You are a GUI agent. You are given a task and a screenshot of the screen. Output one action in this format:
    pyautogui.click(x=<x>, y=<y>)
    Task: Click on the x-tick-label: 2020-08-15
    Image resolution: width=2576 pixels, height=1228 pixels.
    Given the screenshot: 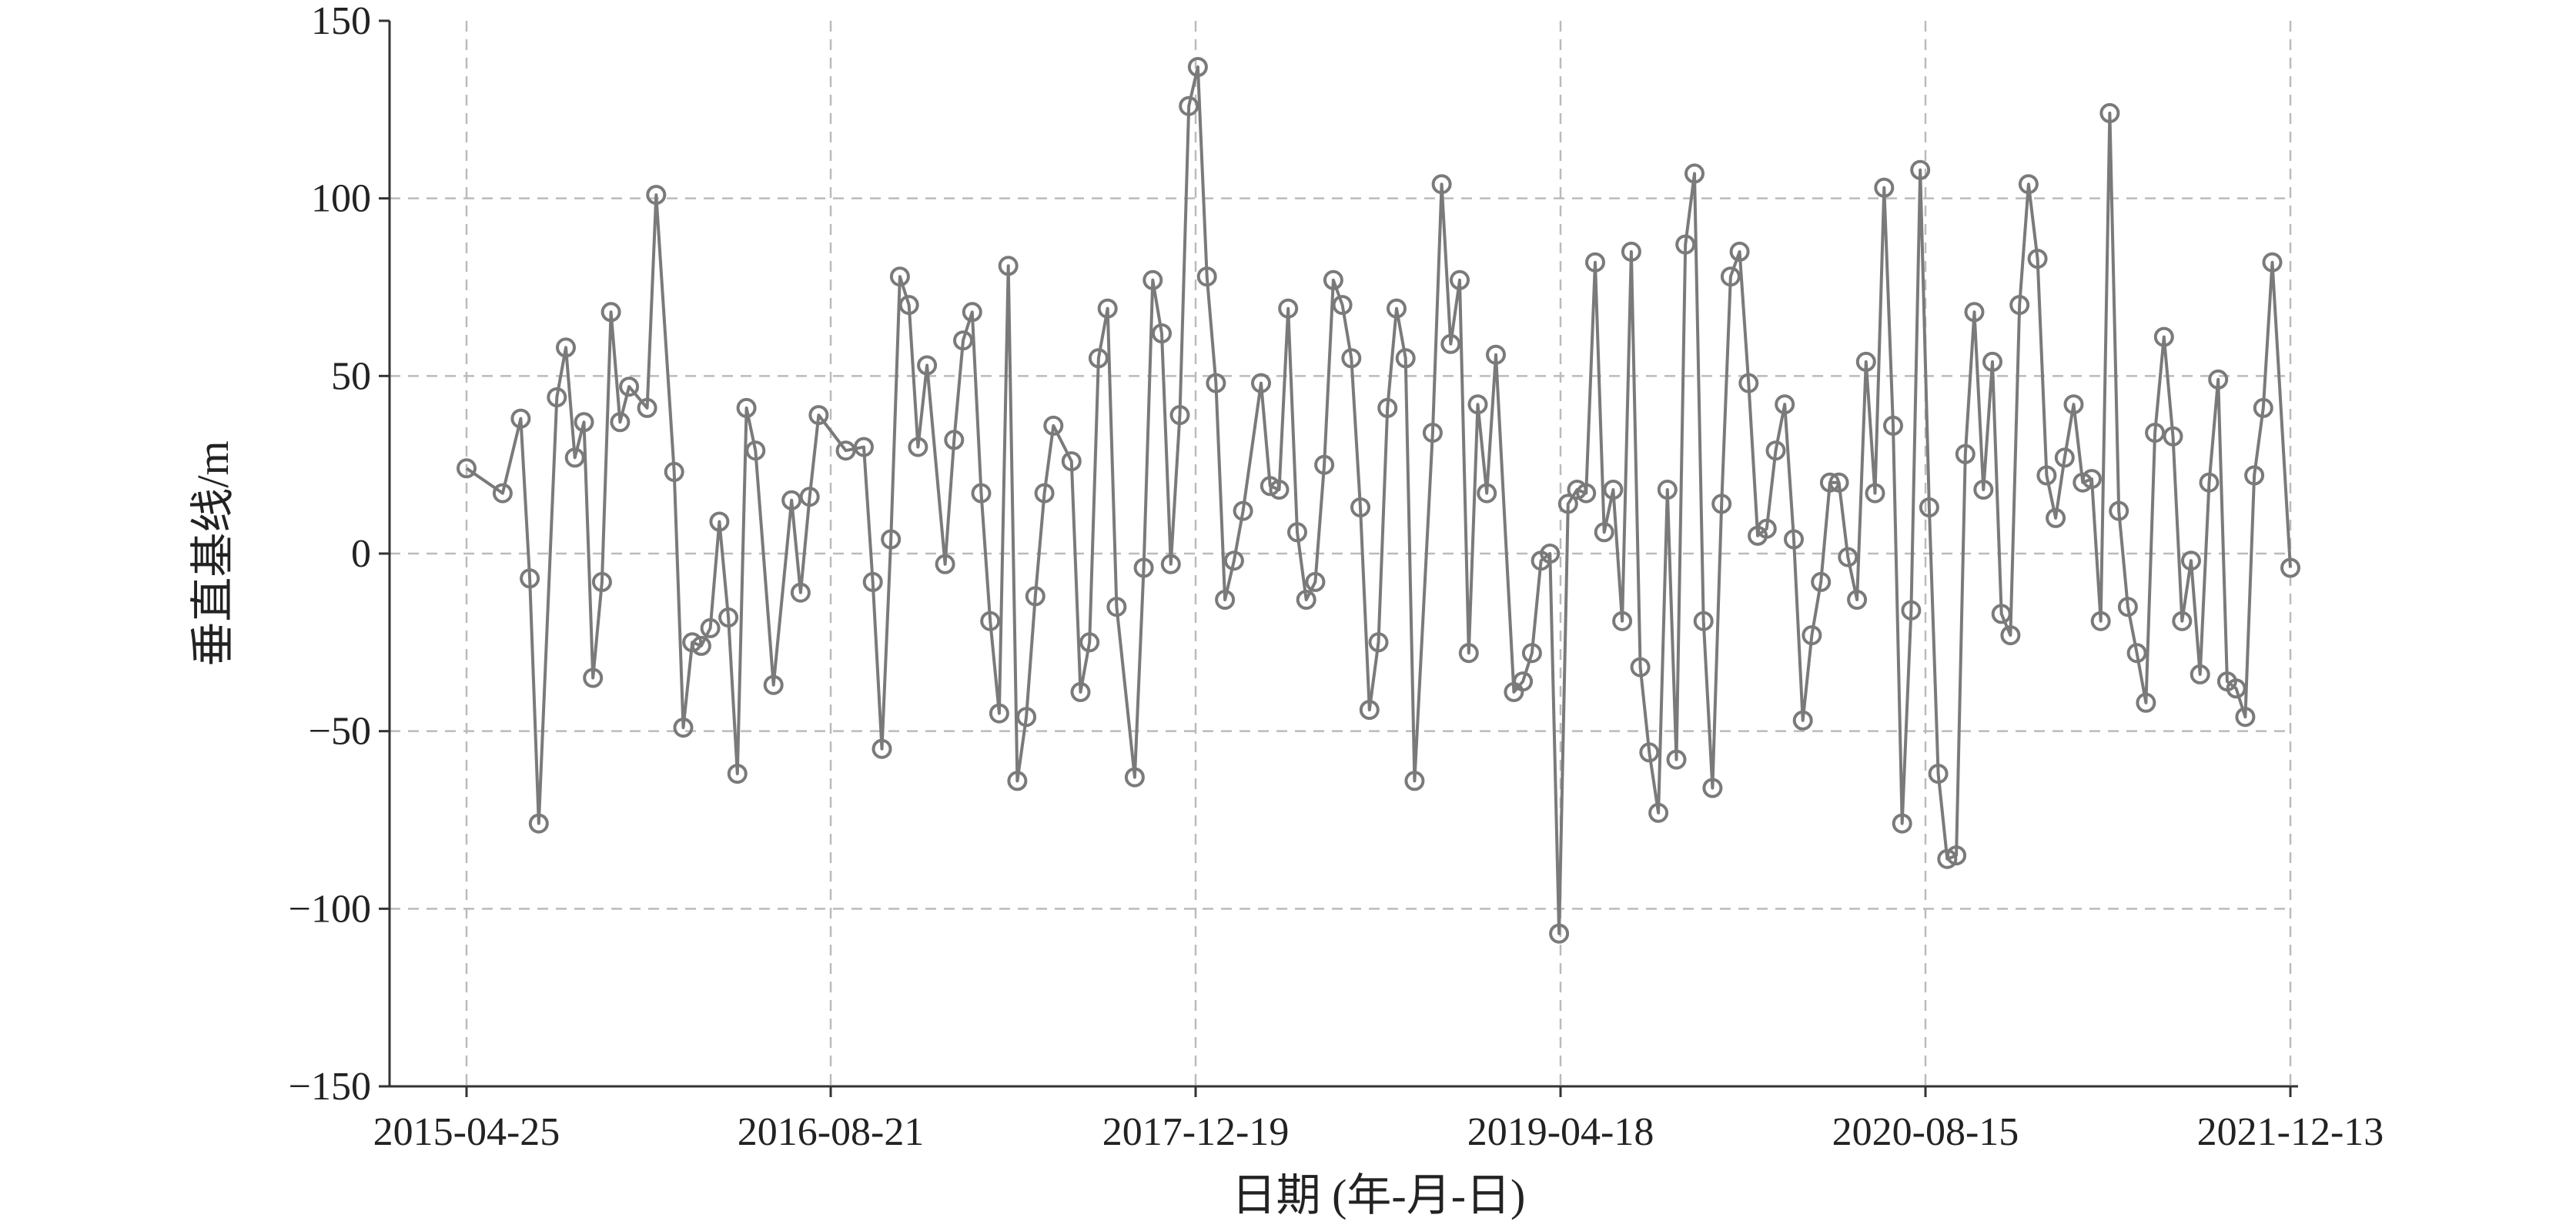 What is the action you would take?
    pyautogui.click(x=1926, y=1132)
    